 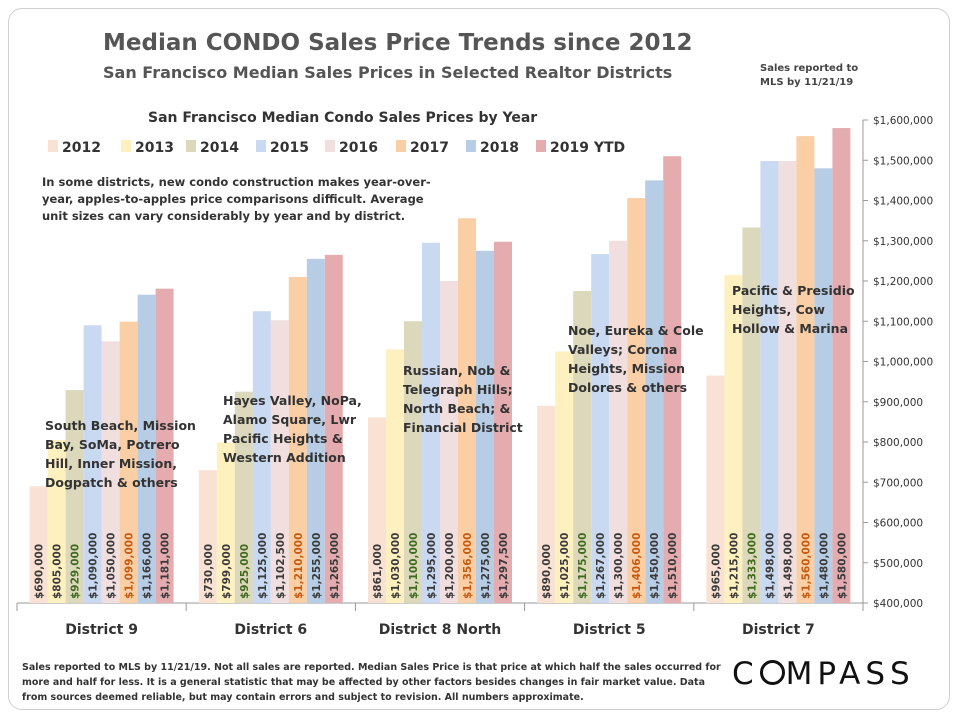 I want to click on district-description-line: Financial District, so click(x=463, y=427).